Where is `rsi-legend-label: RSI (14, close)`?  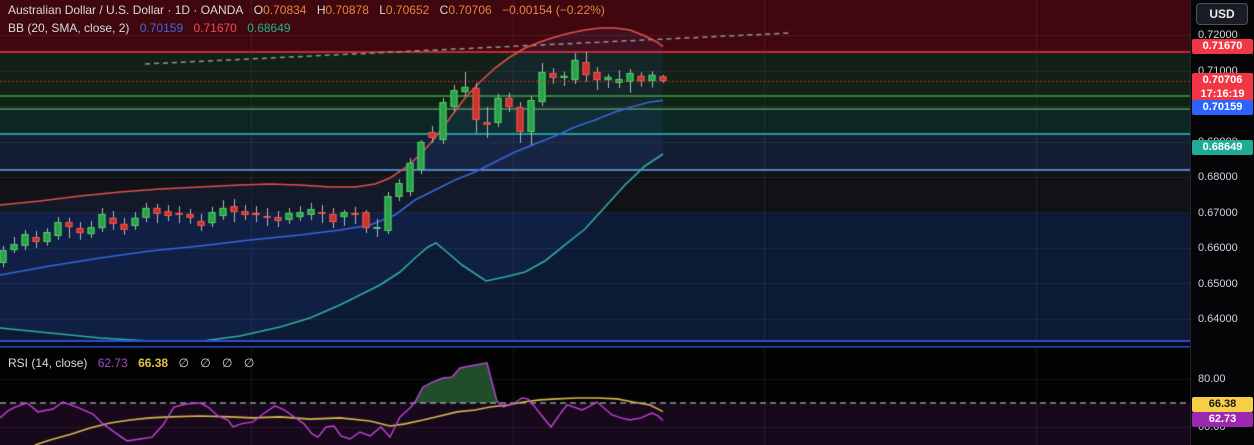 rsi-legend-label: RSI (14, close) is located at coordinates (48, 363).